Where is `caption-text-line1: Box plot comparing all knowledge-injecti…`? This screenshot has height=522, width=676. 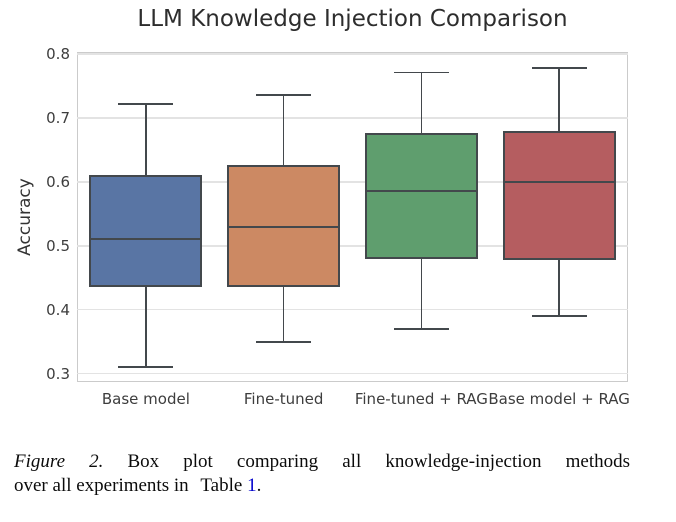 caption-text-line1: Box plot comparing all knowledge-injecti… is located at coordinates (378, 461).